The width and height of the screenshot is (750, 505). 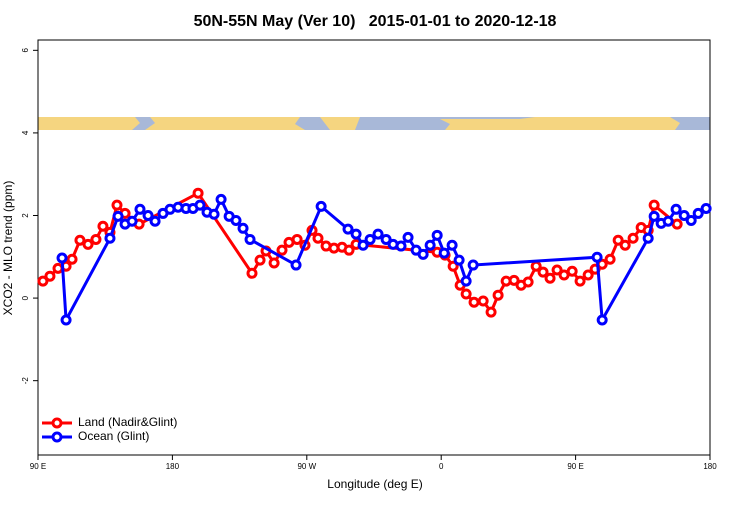 What do you see at coordinates (25, 132) in the screenshot?
I see `y-tick-label: 4` at bounding box center [25, 132].